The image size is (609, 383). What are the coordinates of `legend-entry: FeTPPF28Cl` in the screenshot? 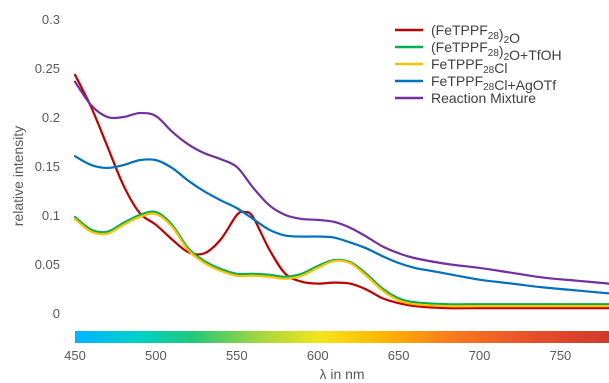 It's located at (469, 66).